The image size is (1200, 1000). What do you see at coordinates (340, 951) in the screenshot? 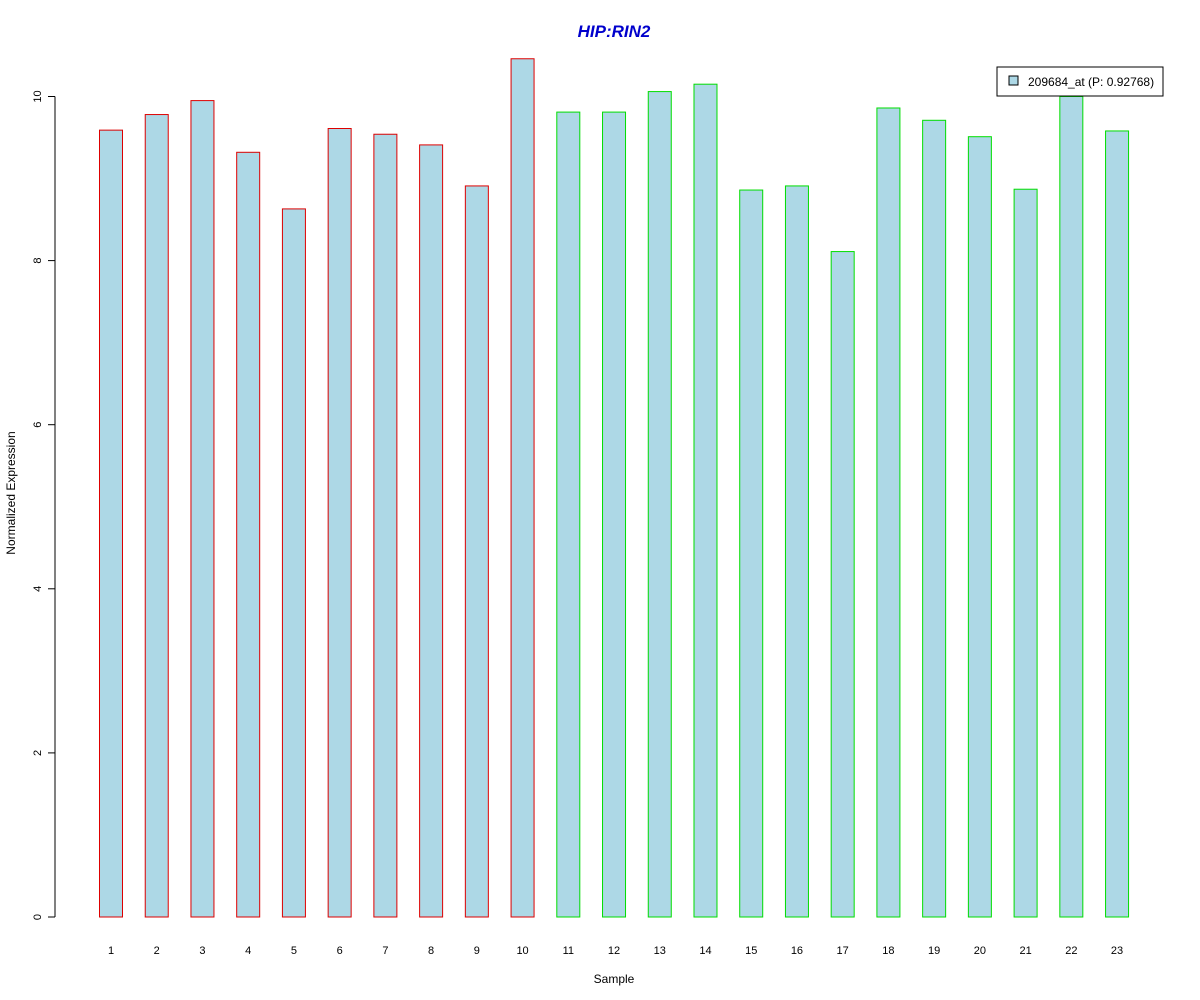
I see `x-tick-label: 6` at bounding box center [340, 951].